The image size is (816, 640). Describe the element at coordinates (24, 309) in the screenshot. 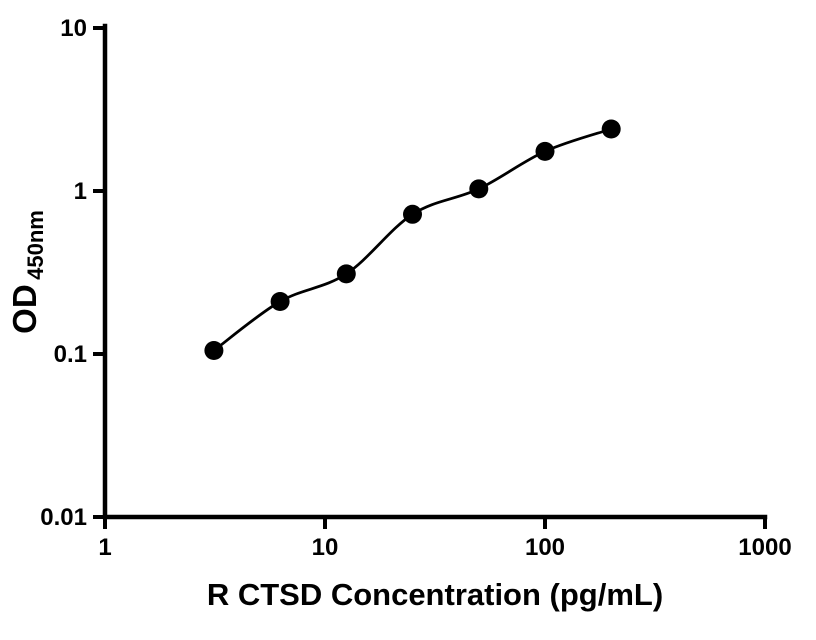

I see `y-axis-title-main: OD` at that location.